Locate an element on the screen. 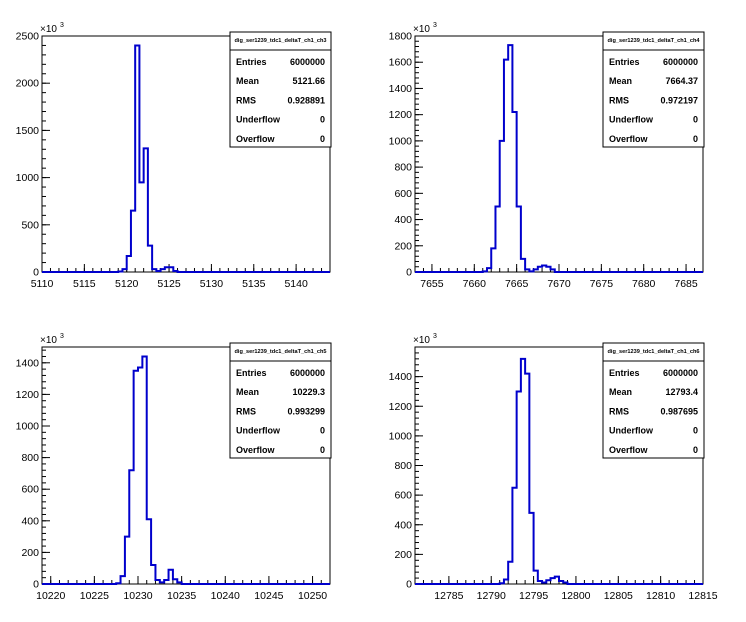 The height and width of the screenshot is (622, 746). stats-rms-value: 0.987695 is located at coordinates (679, 411).